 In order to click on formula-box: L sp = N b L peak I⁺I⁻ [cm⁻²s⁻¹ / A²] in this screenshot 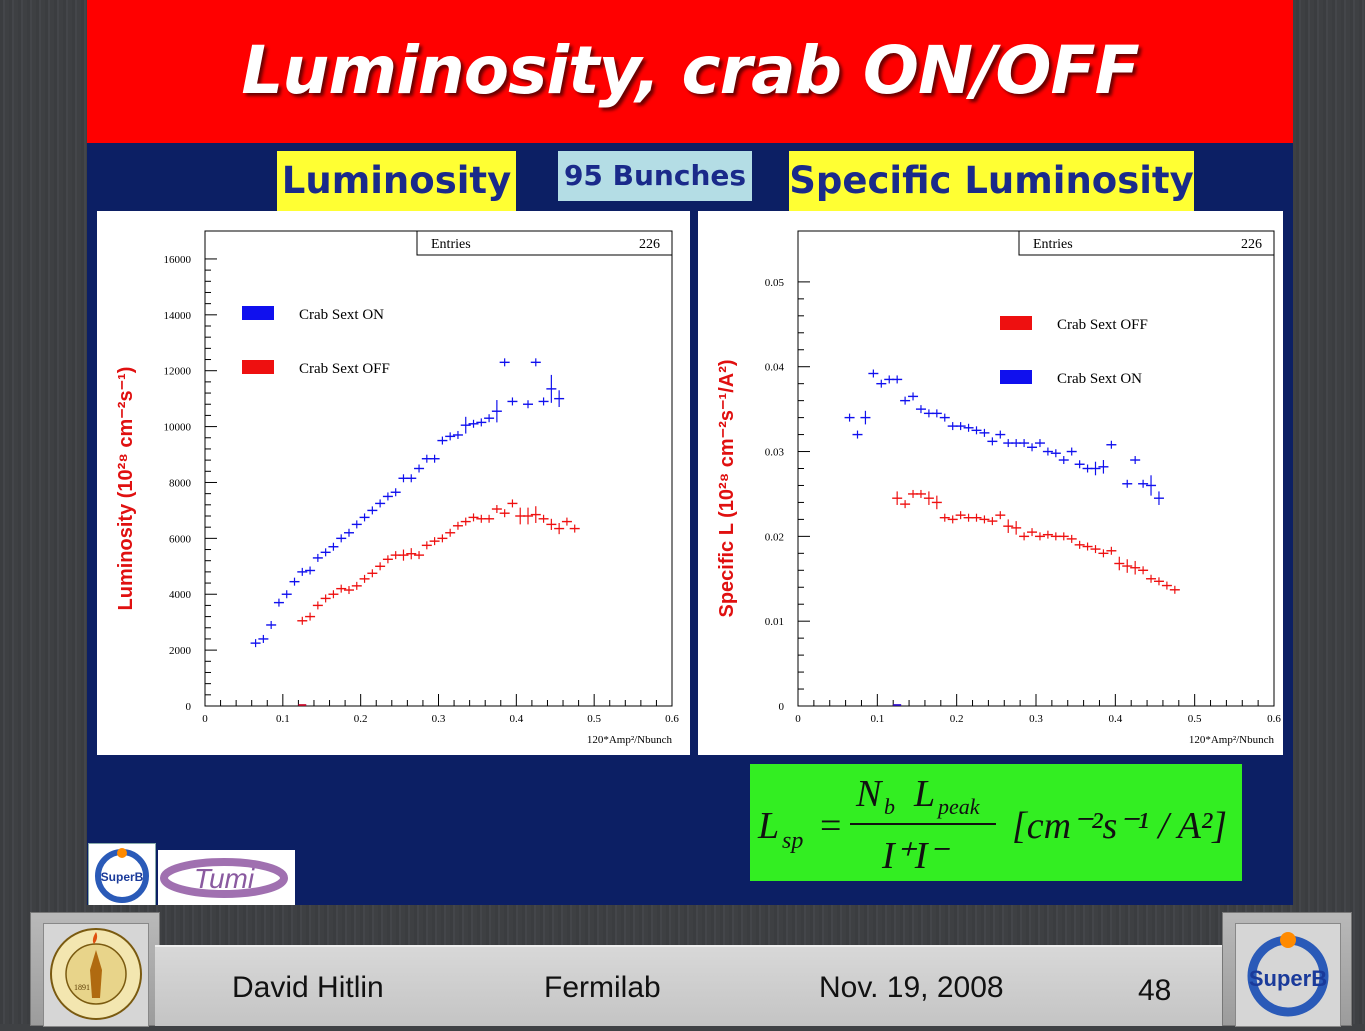, I will do `click(996, 822)`.